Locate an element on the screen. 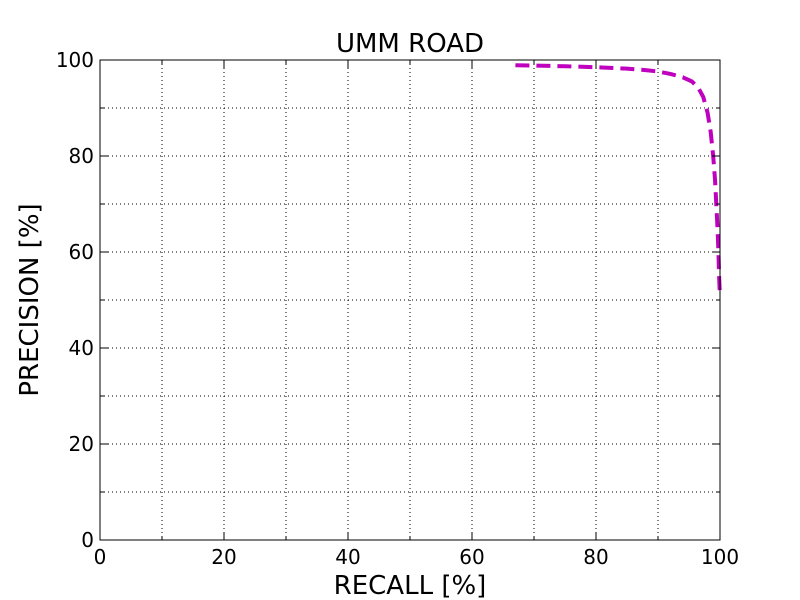  x-tick-label: 100 is located at coordinates (720, 557).